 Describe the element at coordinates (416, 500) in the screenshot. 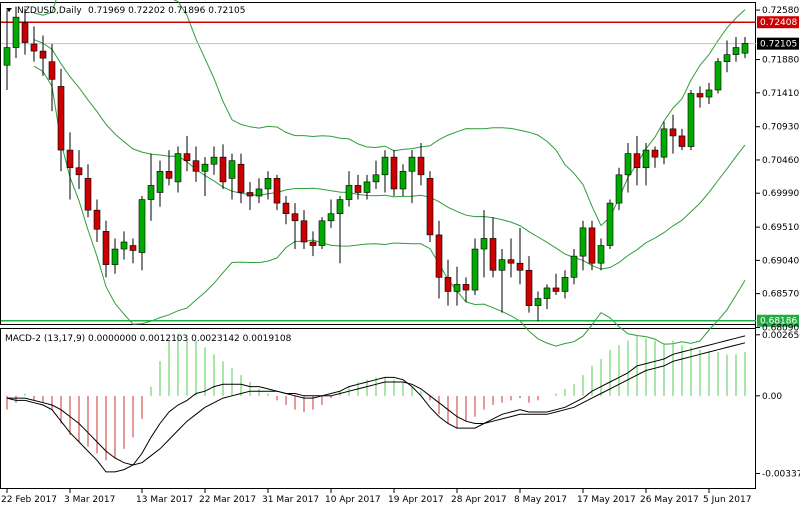

I see `time-tick-label: 19 Apr 2017` at that location.